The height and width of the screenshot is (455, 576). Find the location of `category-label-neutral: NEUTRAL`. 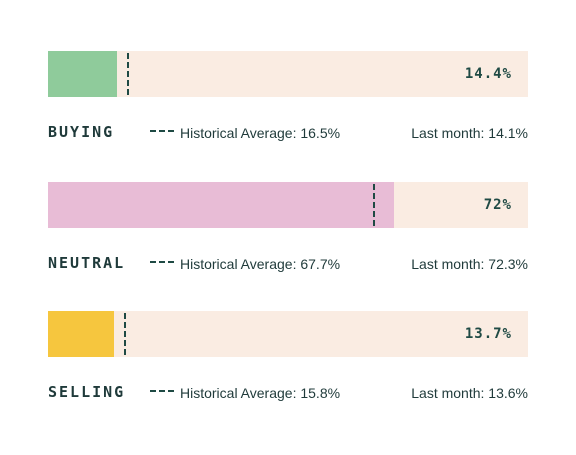

category-label-neutral: NEUTRAL is located at coordinates (87, 263).